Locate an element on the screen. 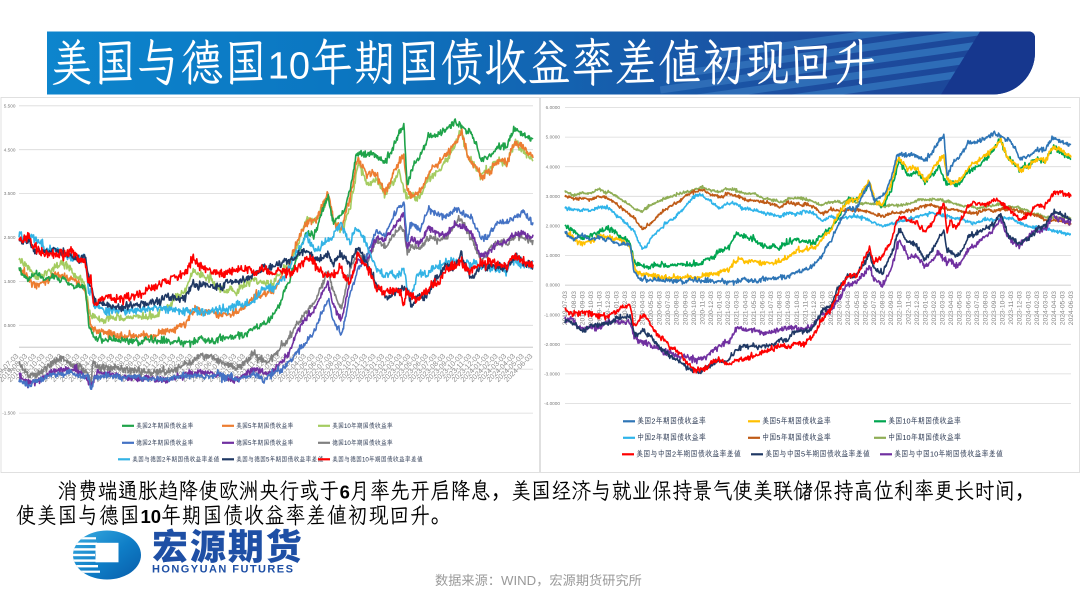 Image resolution: width=1080 pixels, height=608 pixels. svg-text: 2023-01-03 is located at coordinates (925, 308).